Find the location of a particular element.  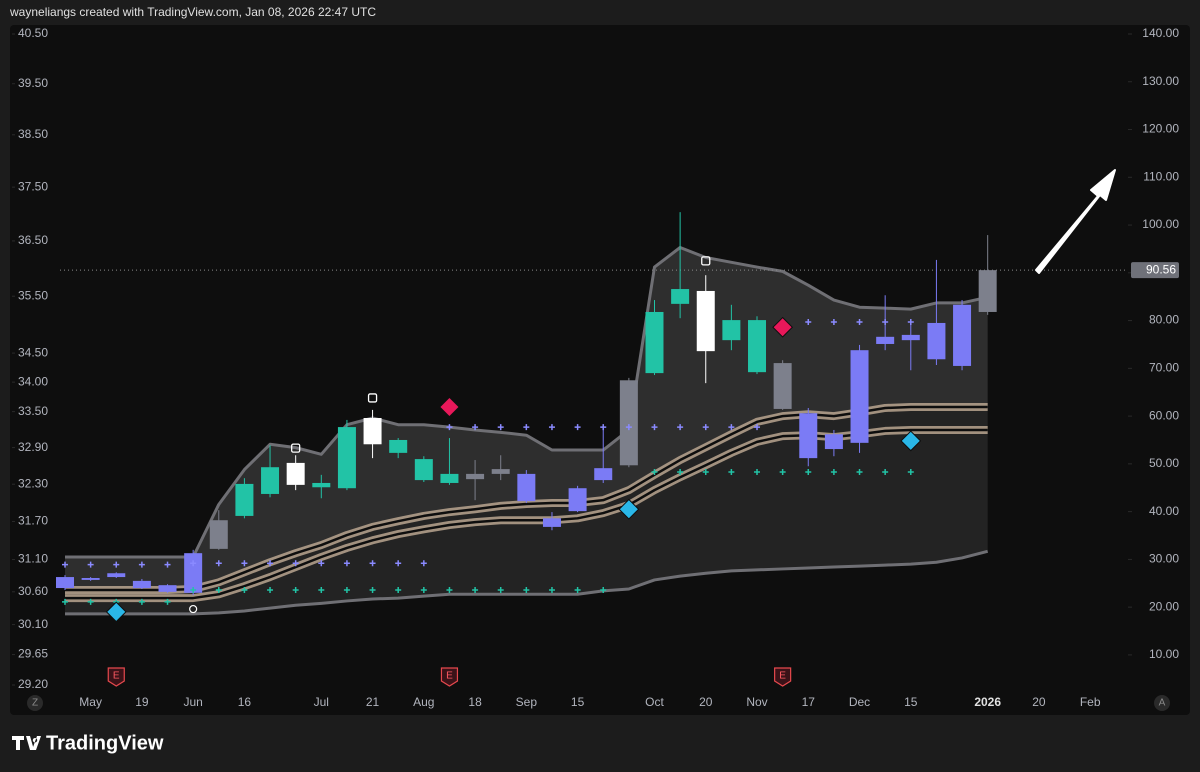

y2-tick-label: 35.50 is located at coordinates (33, 295).